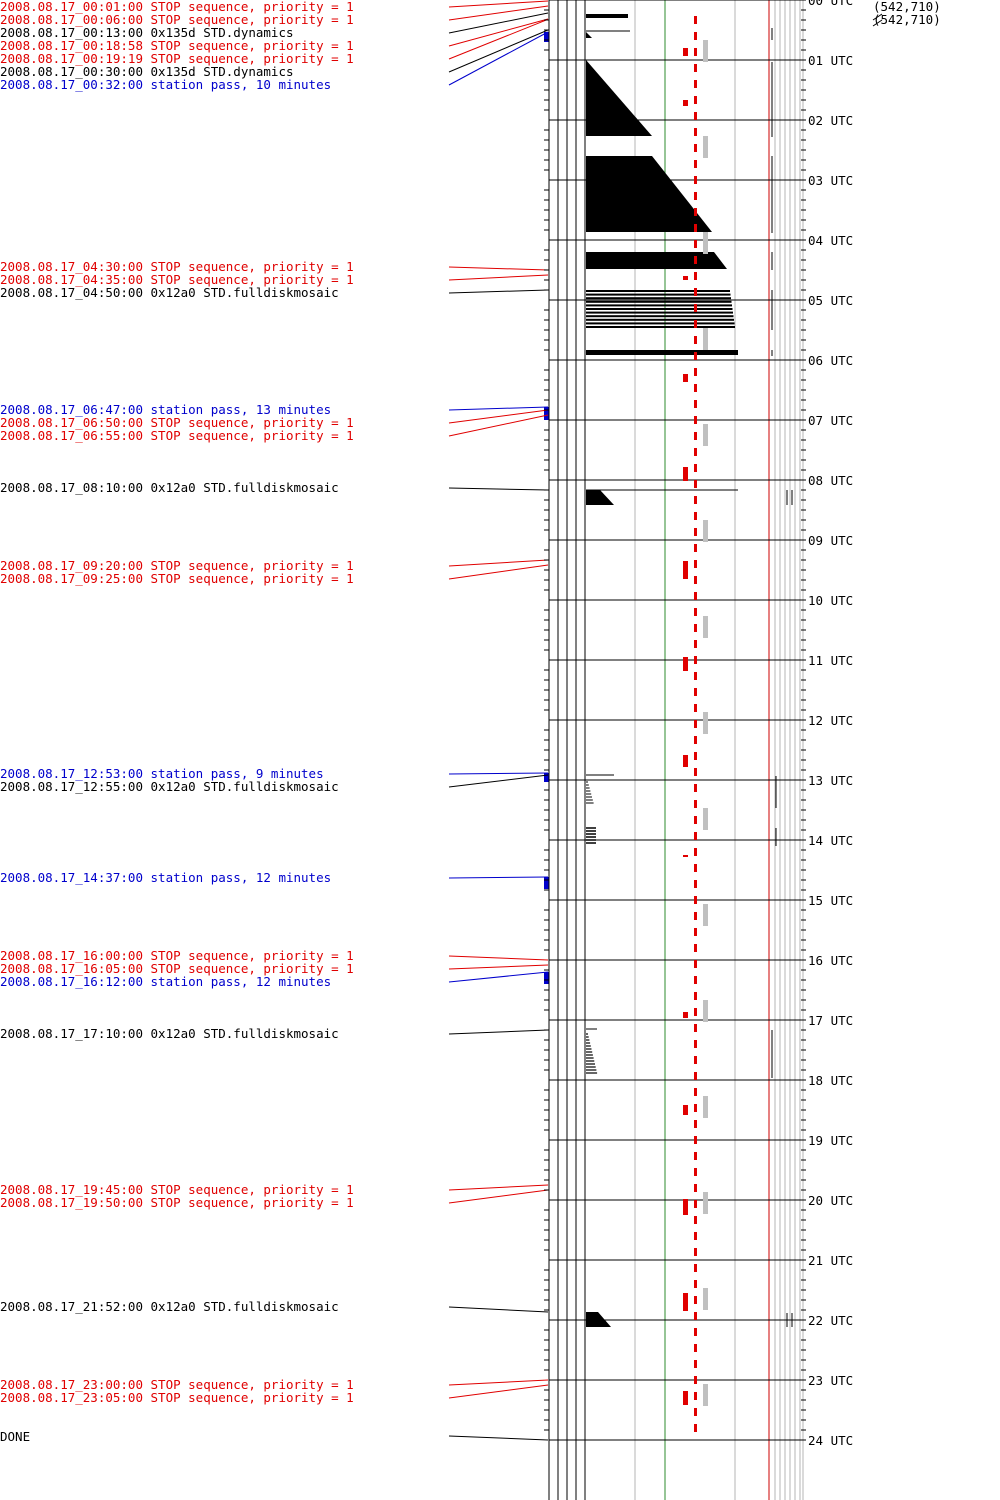 The image size is (1000, 1500). I want to click on hour-label: 05 UTC, so click(831, 300).